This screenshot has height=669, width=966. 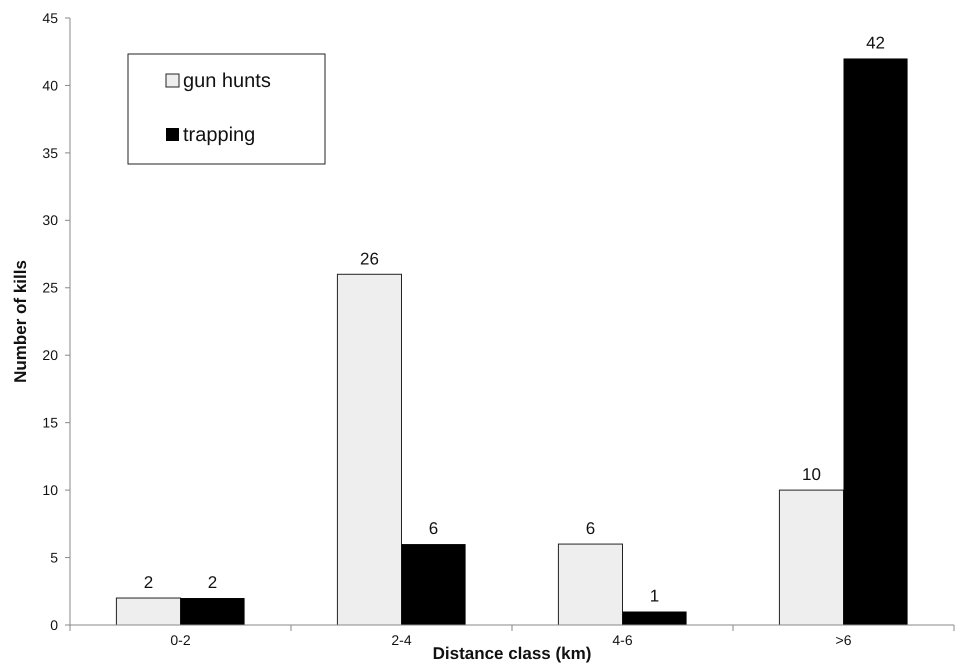 I want to click on data-label: 10, so click(x=811, y=474).